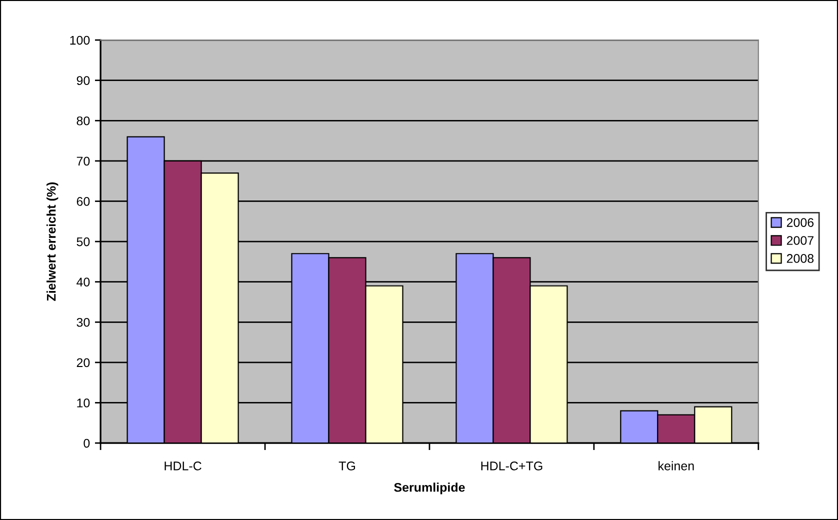 The image size is (838, 520). Describe the element at coordinates (83, 282) in the screenshot. I see `y-tick-label: 40` at that location.